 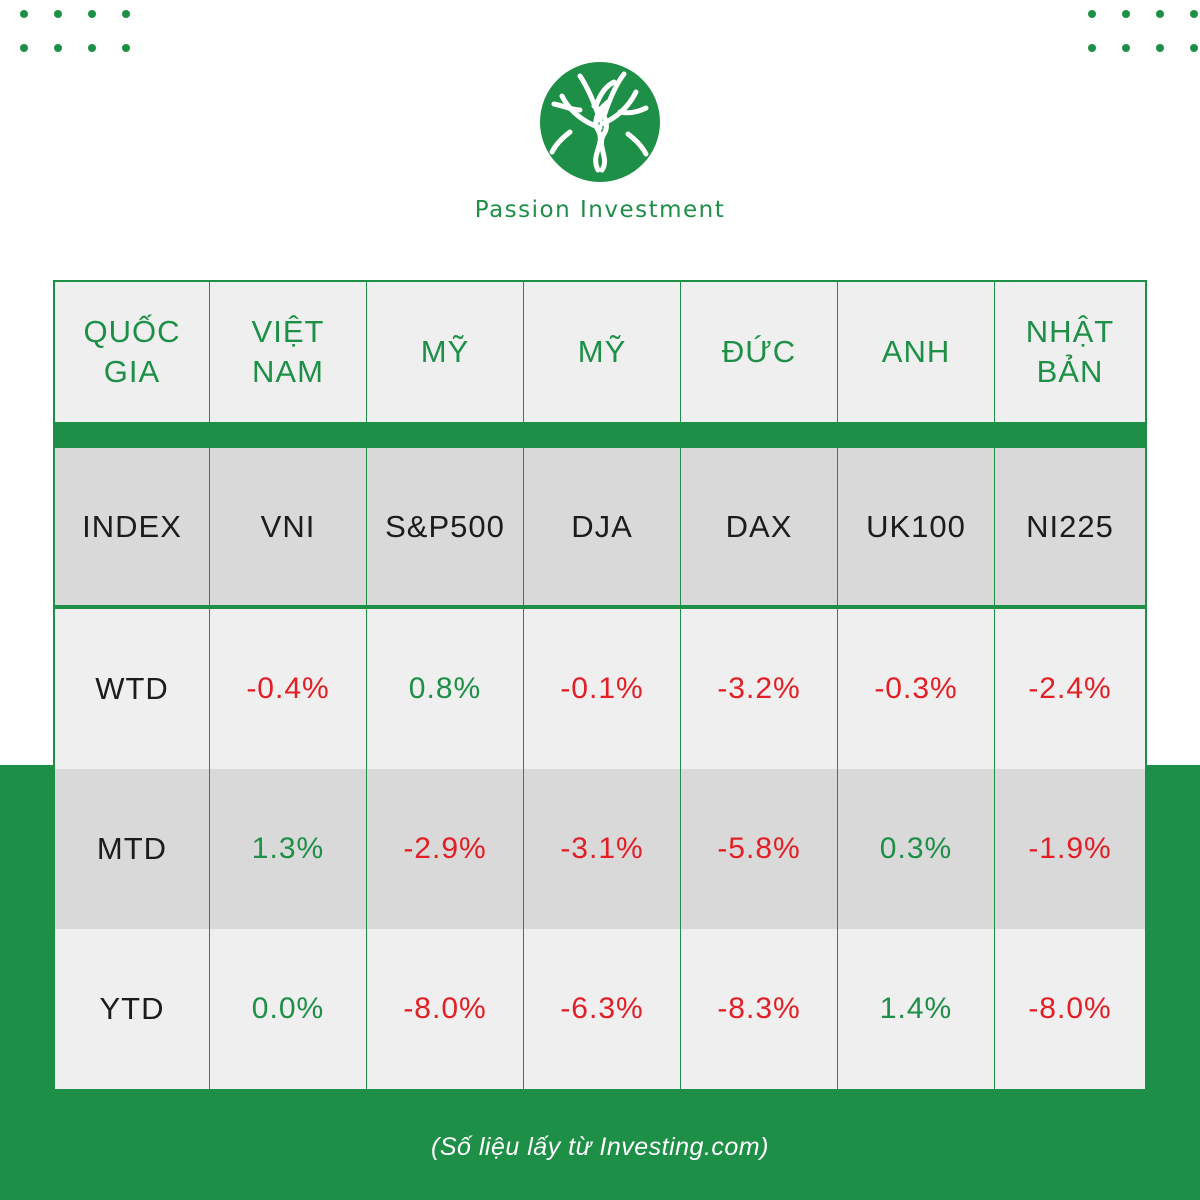 What do you see at coordinates (288, 331) in the screenshot?
I see `country-name-line: VIỆT` at bounding box center [288, 331].